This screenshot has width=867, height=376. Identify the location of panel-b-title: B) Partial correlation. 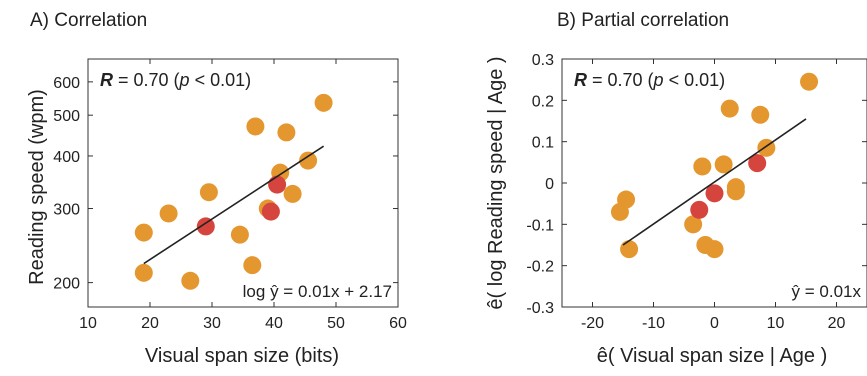
(643, 20).